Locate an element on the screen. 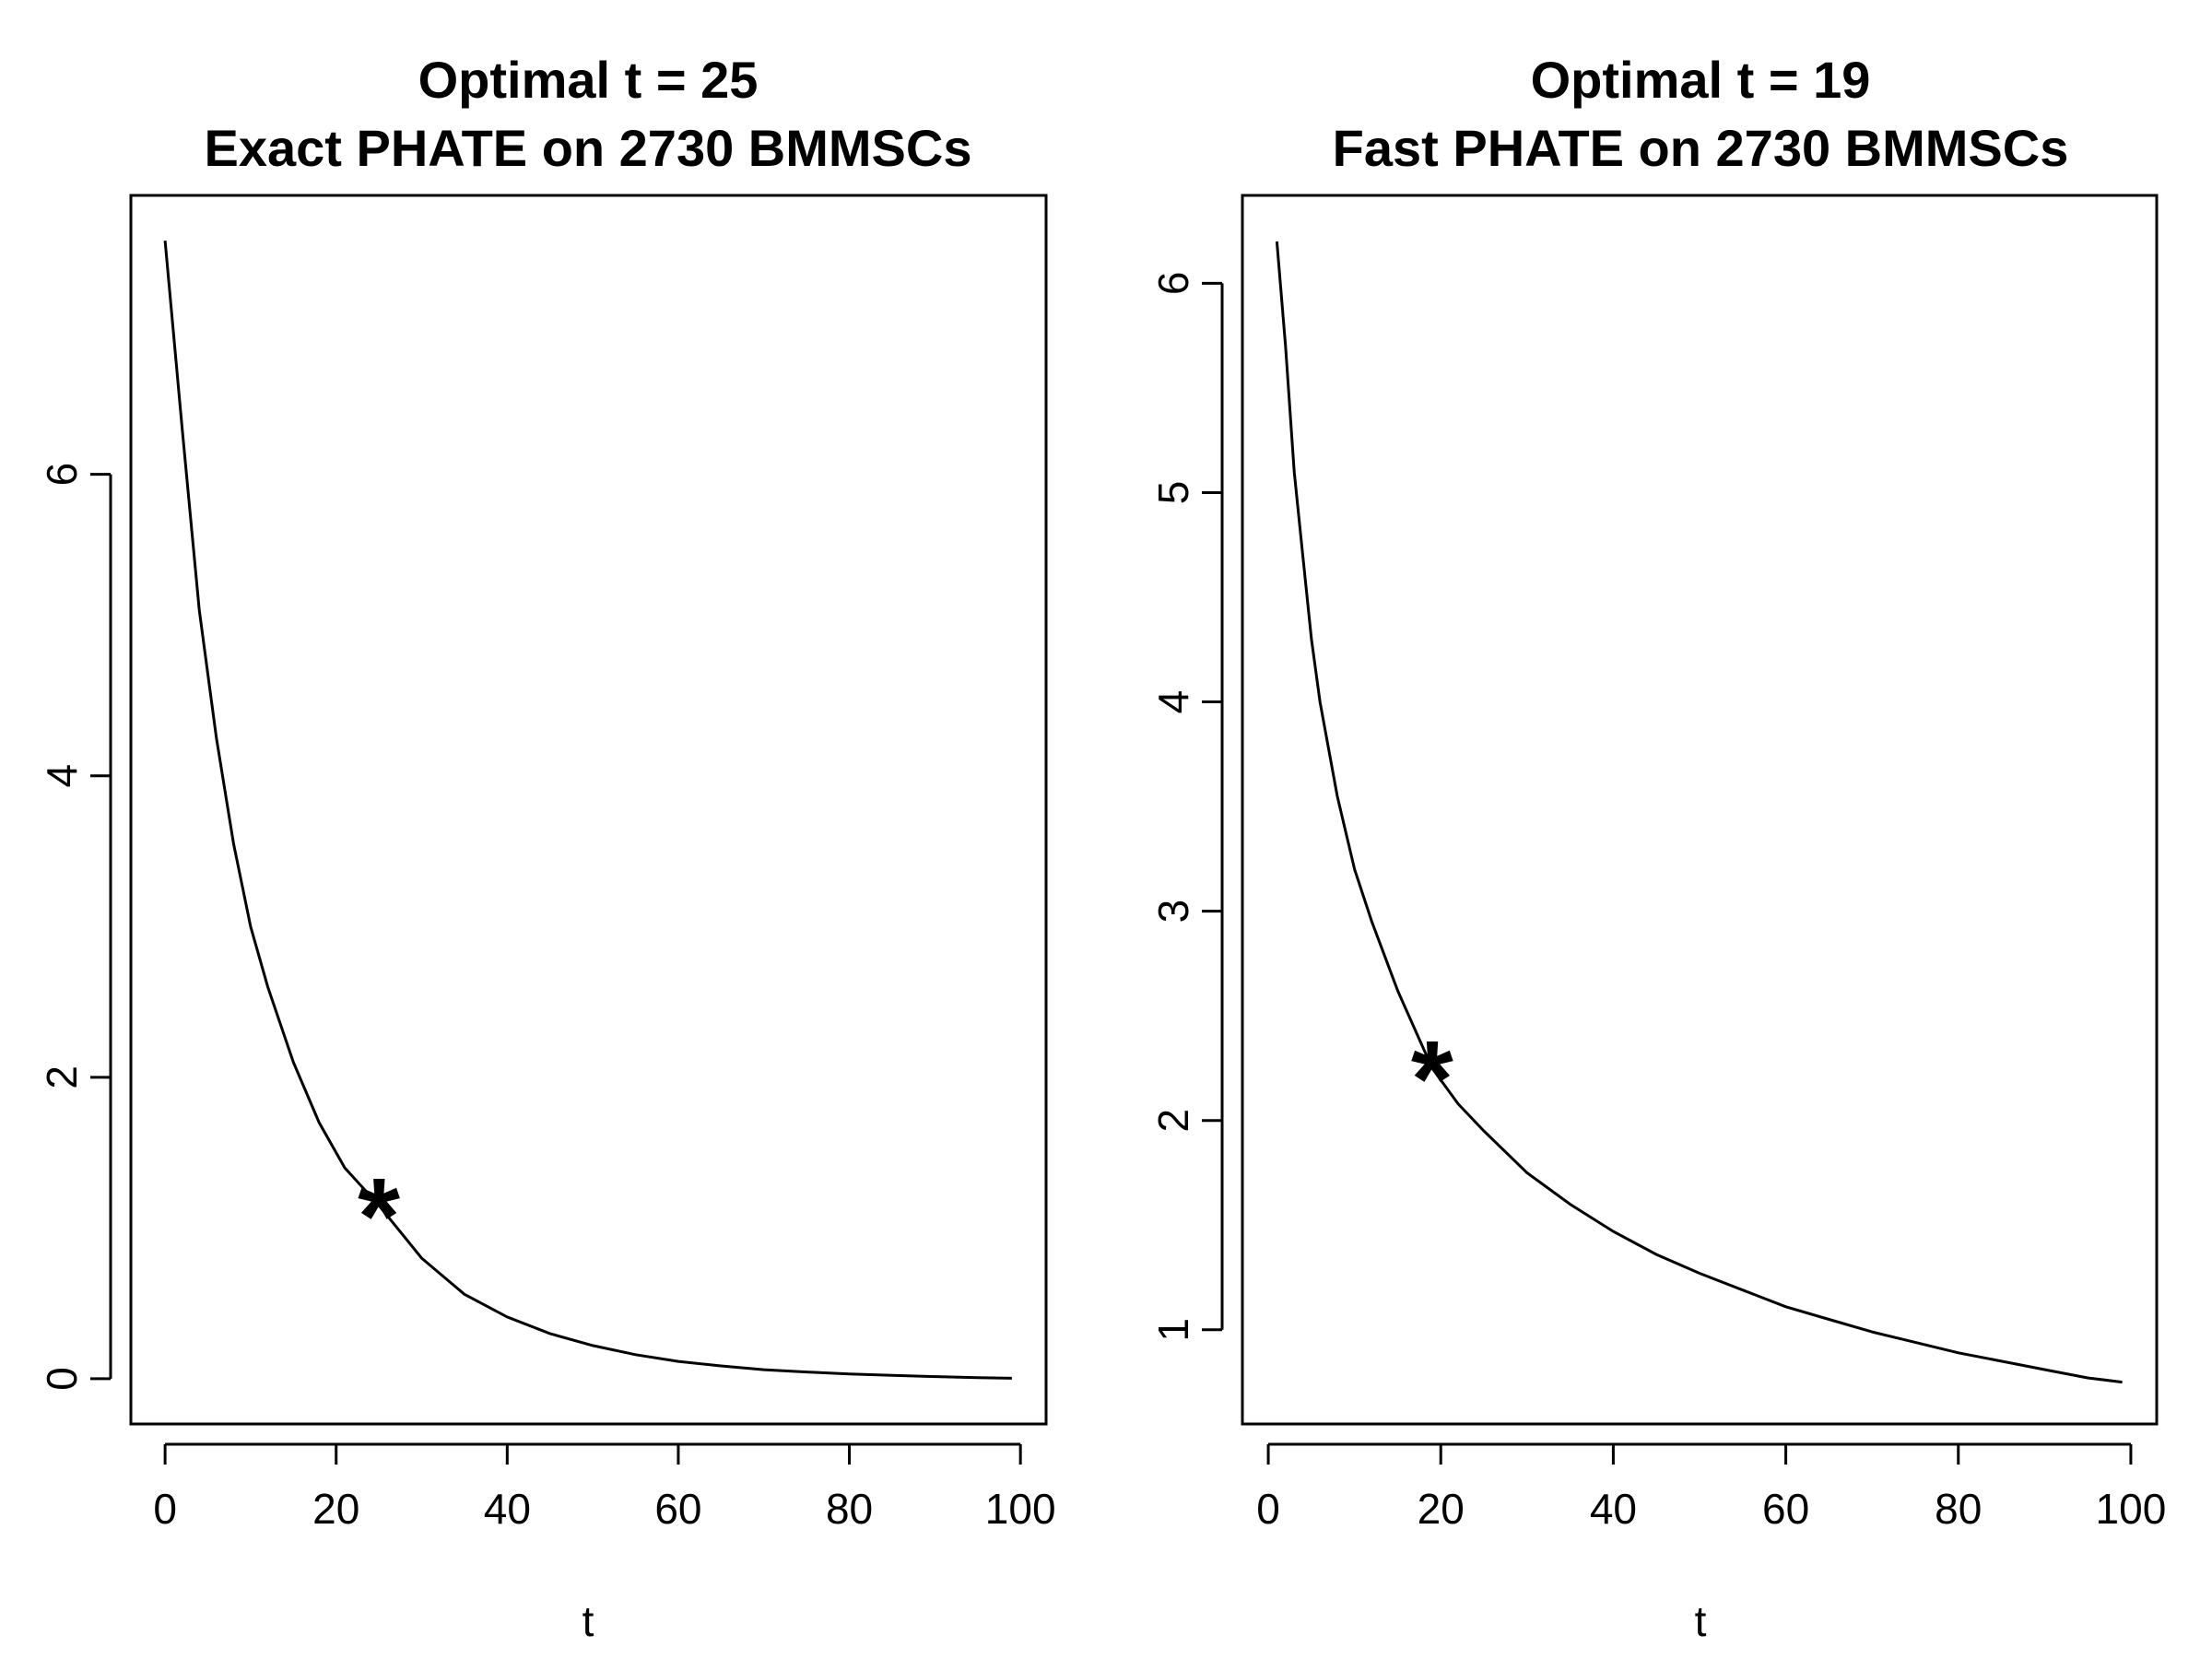  right-x-tick-label: 20 is located at coordinates (1441, 1509).